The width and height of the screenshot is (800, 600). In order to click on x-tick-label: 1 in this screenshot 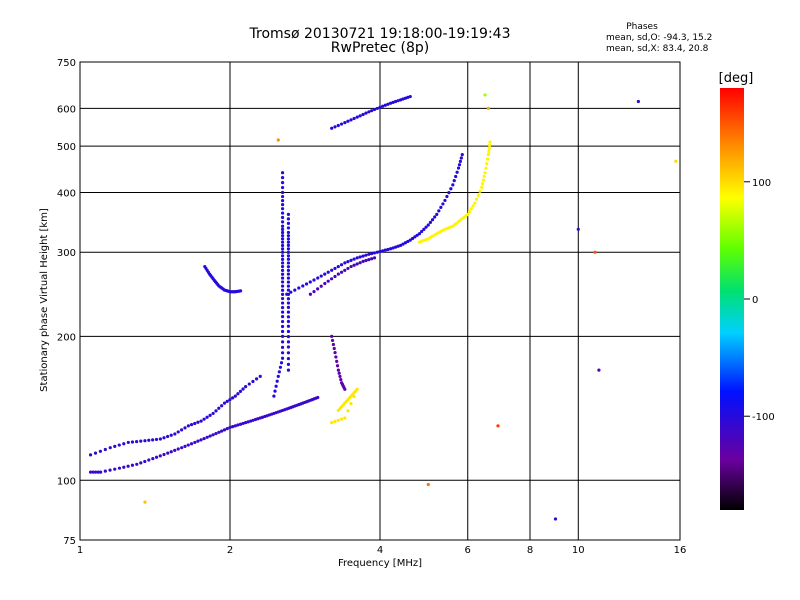, I will do `click(80, 550)`.